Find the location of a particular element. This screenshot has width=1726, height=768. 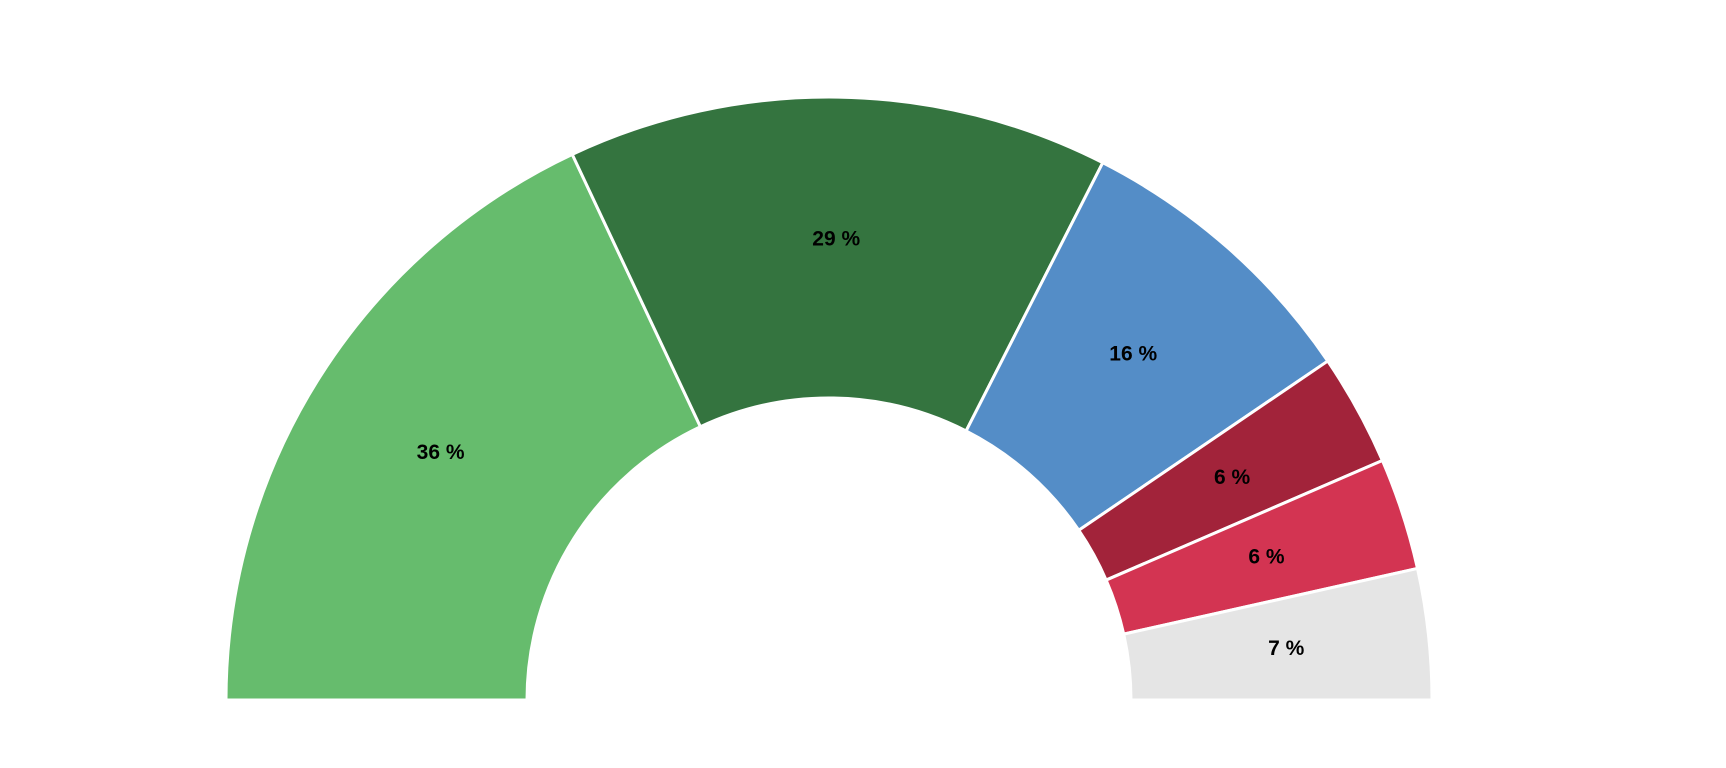

slice-3-label: 16 % is located at coordinates (1133, 353).